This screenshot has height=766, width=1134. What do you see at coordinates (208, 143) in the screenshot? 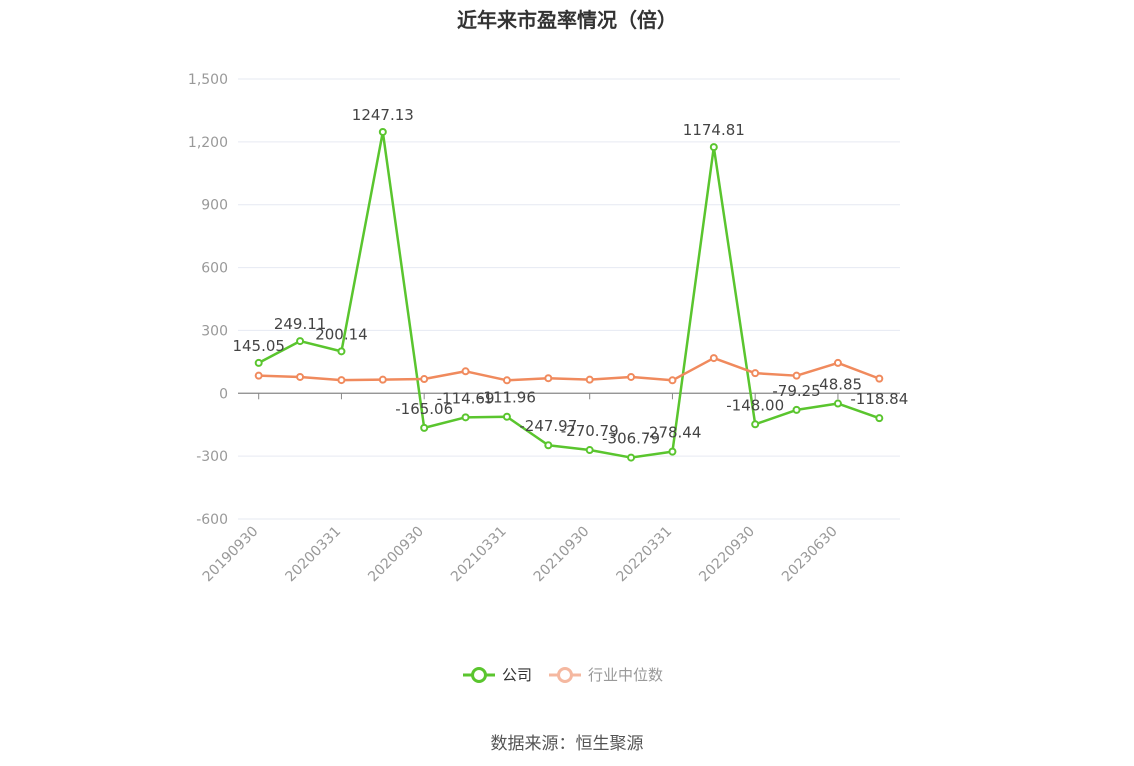
I see `y-tick-label: 1,200` at bounding box center [208, 143].